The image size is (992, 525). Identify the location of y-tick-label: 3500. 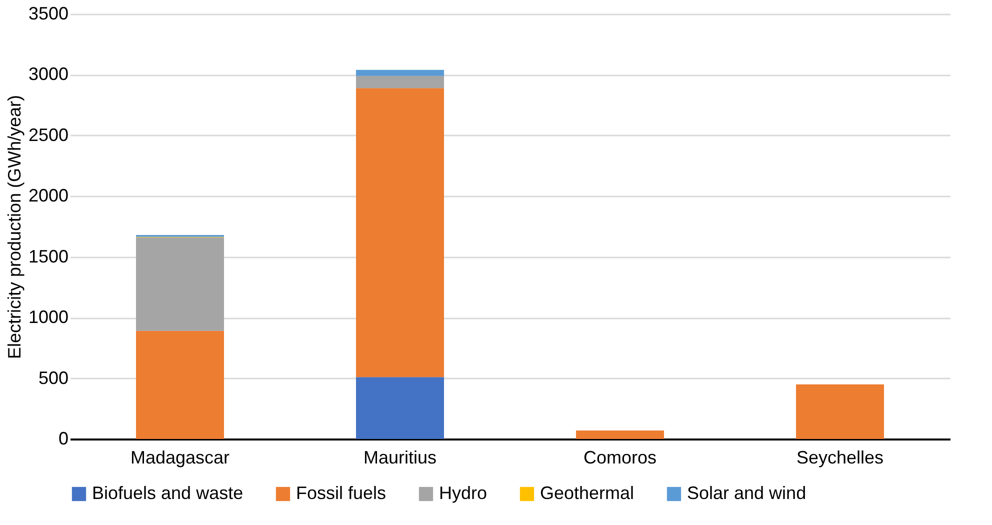
(48, 14).